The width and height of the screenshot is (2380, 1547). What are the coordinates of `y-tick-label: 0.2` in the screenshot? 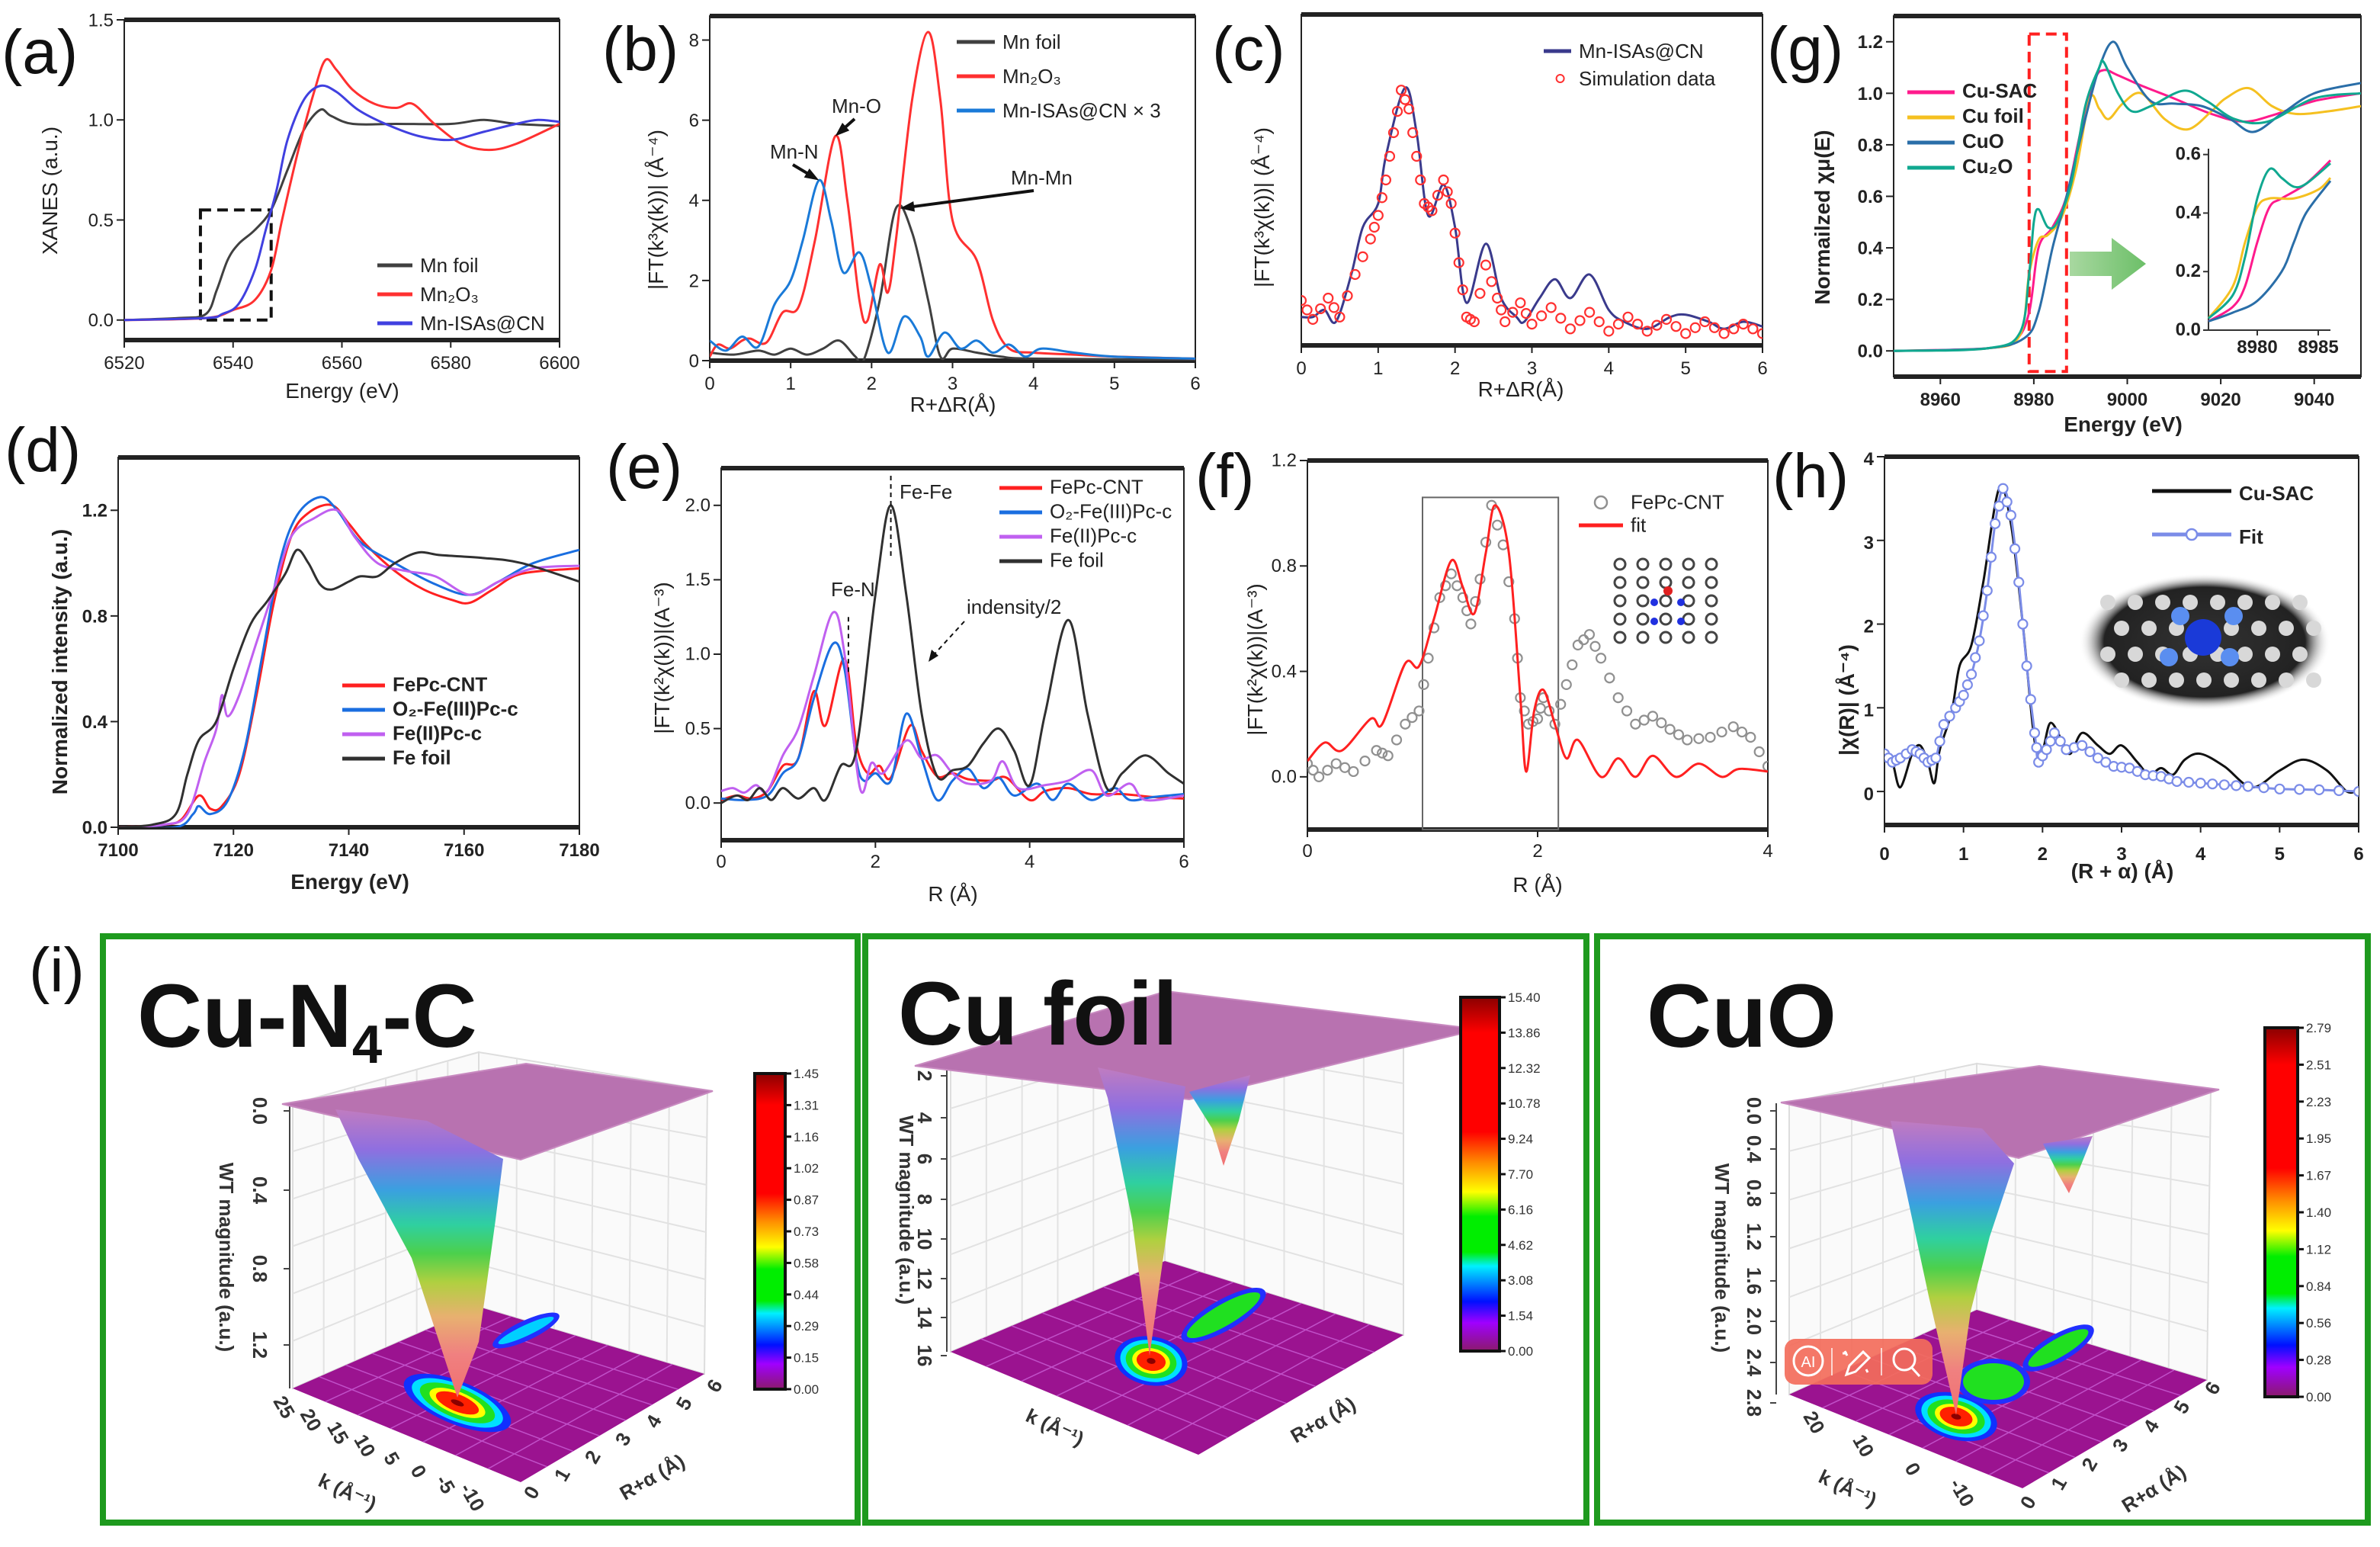 It's located at (1870, 300).